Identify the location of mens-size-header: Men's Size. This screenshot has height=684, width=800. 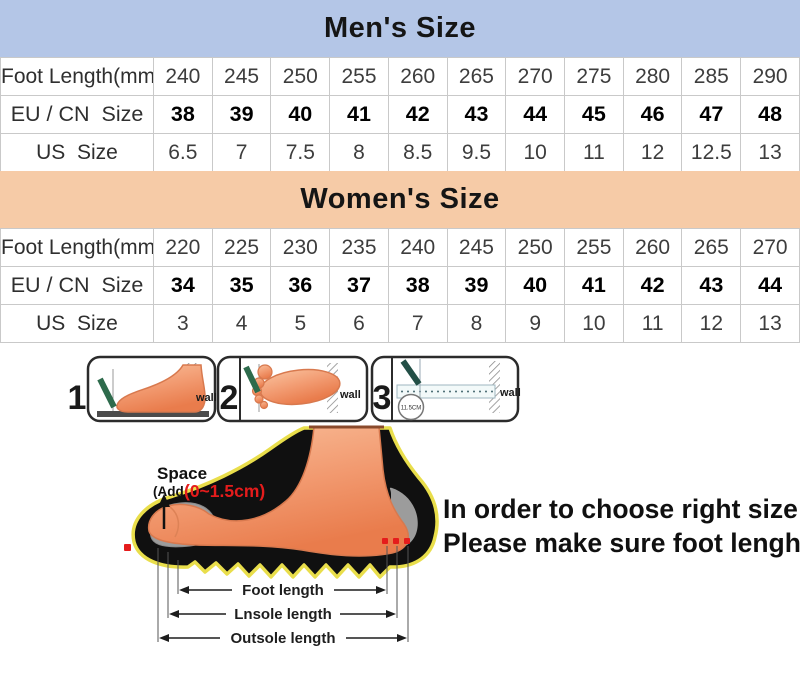
(400, 28).